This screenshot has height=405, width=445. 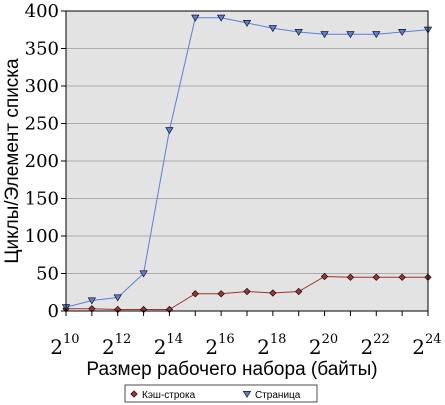 What do you see at coordinates (47, 274) in the screenshot?
I see `y-tick-label: 50` at bounding box center [47, 274].